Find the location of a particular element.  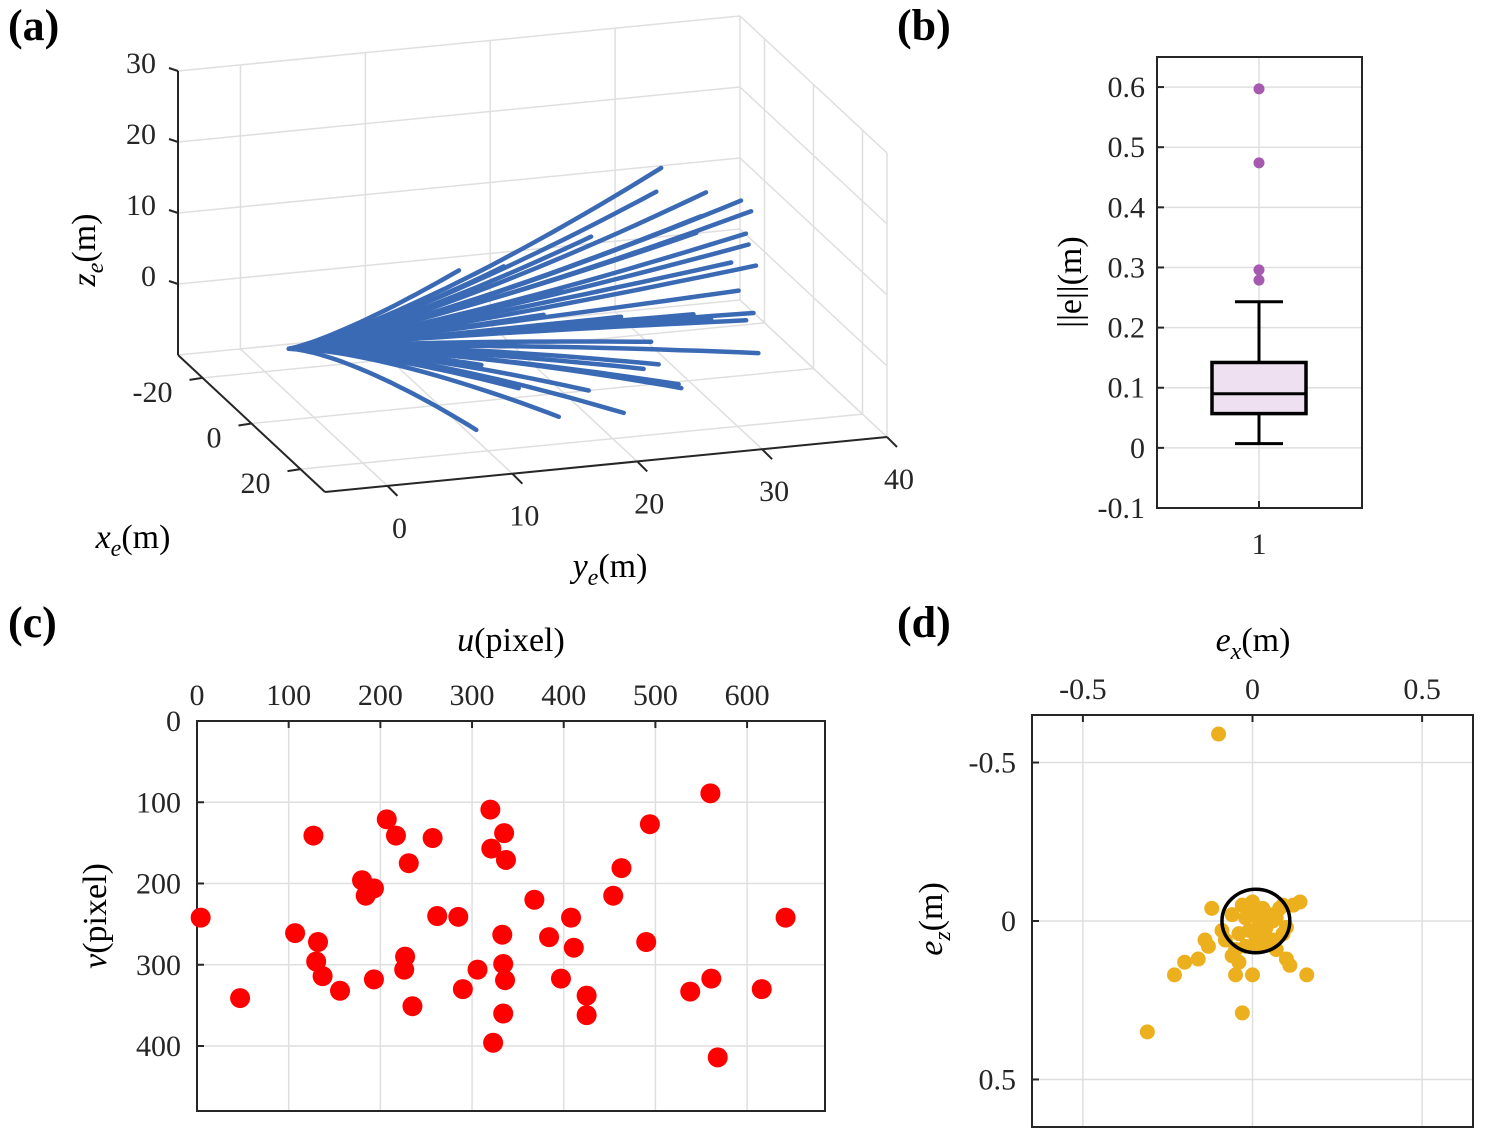

x-tick-label: 100 is located at coordinates (288, 695).